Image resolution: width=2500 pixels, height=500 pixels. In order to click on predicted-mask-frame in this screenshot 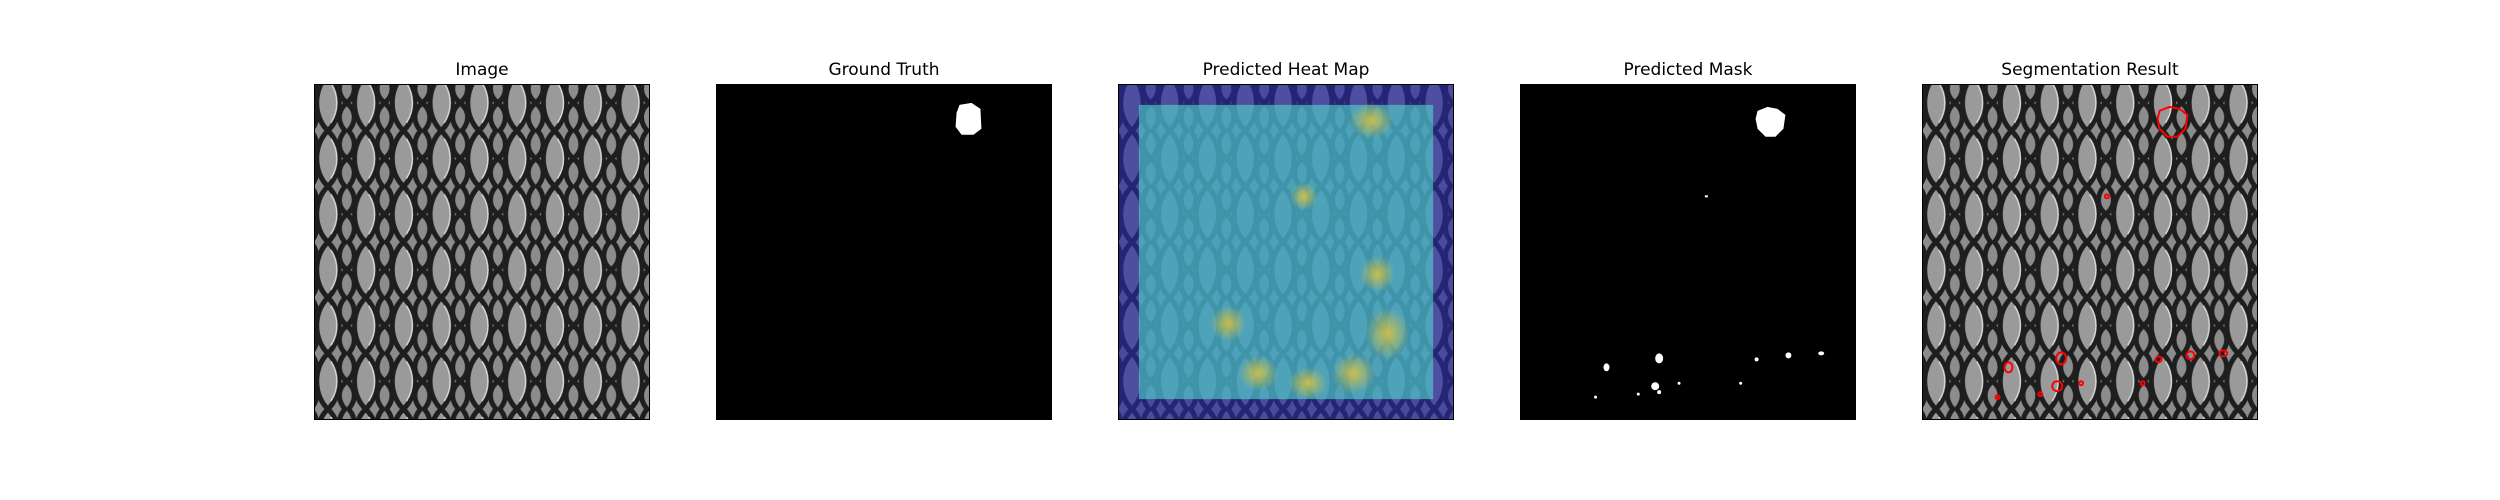, I will do `click(1688, 252)`.